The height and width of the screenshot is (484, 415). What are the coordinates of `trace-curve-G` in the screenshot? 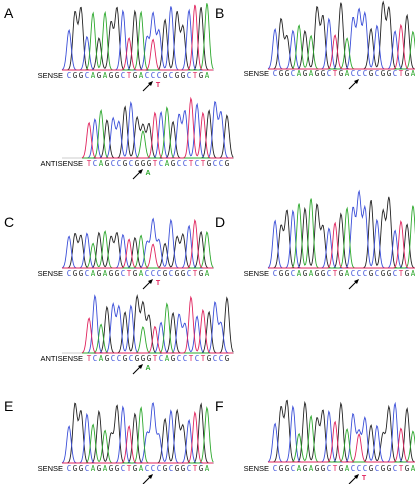 It's located at (341, 35).